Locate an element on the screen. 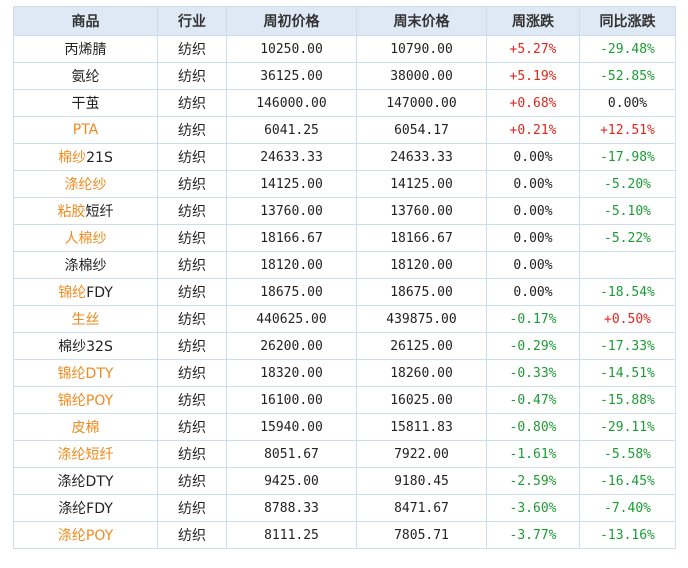  commodity-name-cell: 锦纶FDY is located at coordinates (85, 292).